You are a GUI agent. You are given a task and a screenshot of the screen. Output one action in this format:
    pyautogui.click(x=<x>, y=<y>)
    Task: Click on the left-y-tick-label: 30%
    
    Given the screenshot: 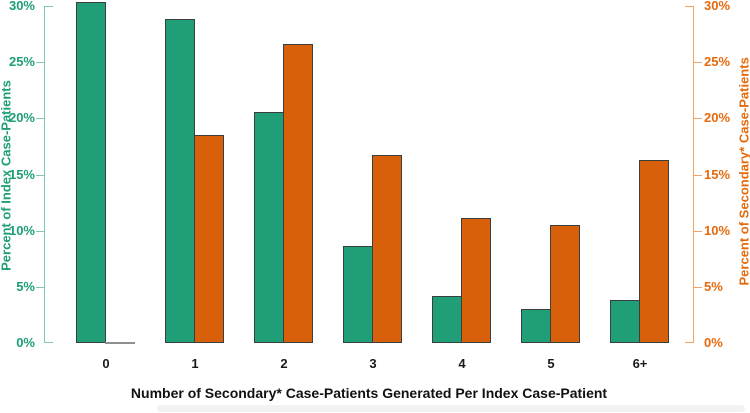 What is the action you would take?
    pyautogui.click(x=21, y=6)
    